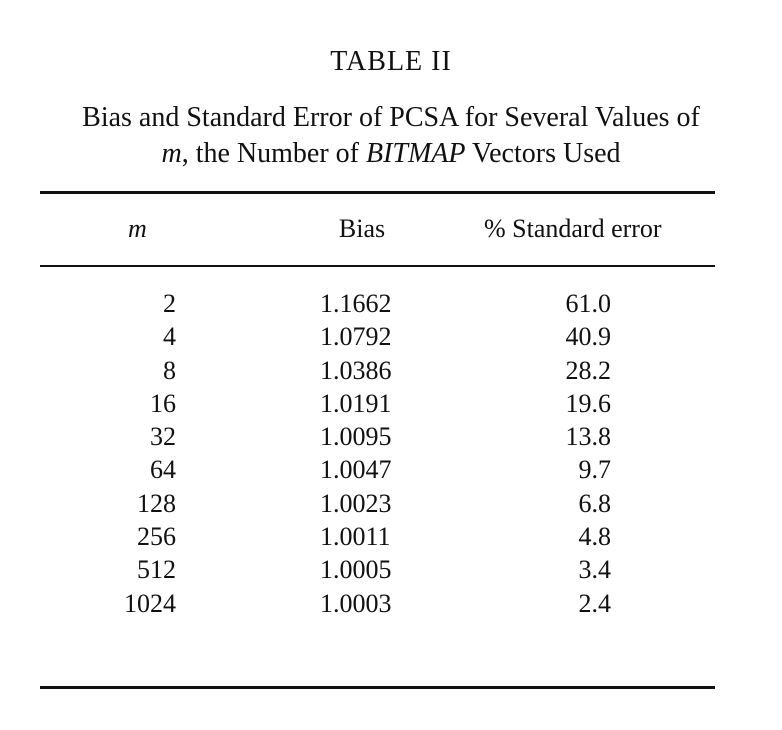 This screenshot has width=782, height=730. I want to click on cell-bias: 1.0191, so click(356, 403).